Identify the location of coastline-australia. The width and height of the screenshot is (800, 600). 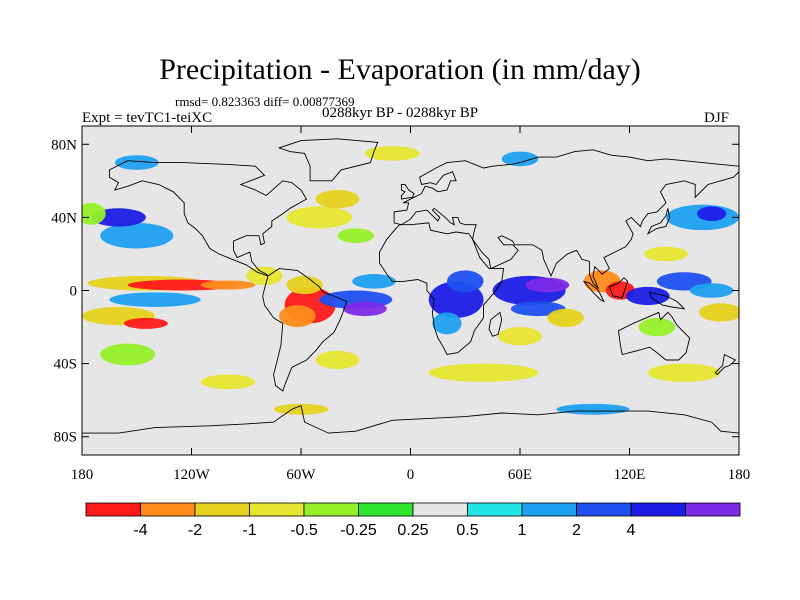
(654, 336).